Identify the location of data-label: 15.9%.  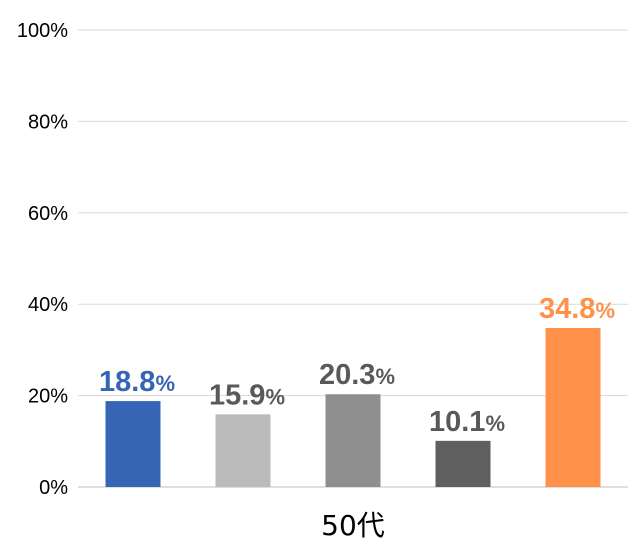
(247, 395).